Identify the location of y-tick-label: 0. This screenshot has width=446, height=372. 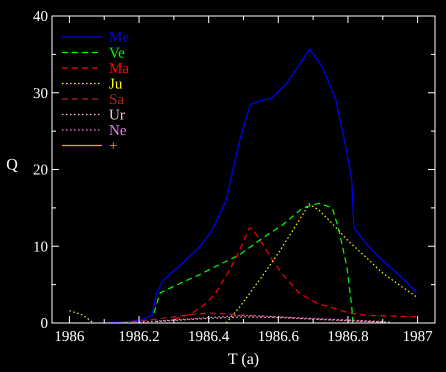
(44, 324).